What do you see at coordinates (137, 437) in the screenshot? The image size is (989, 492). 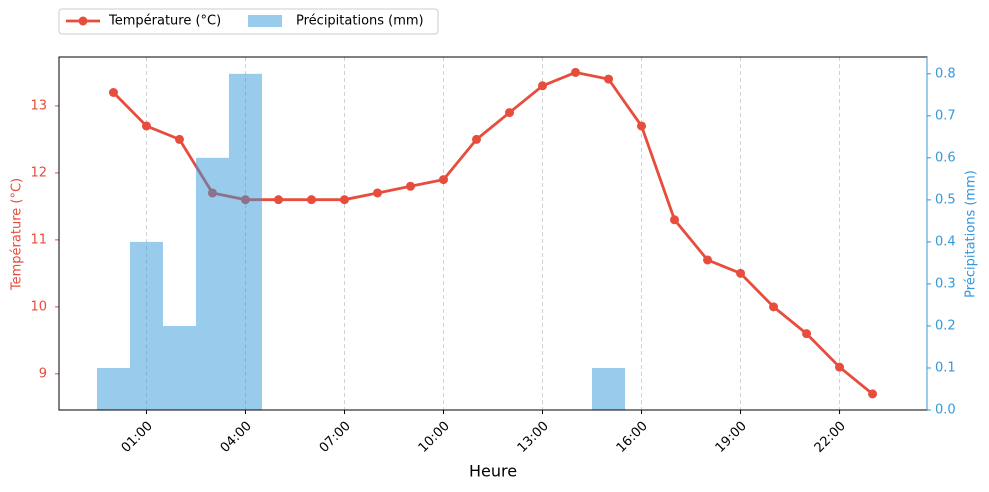 I see `x-tick-label: 01:00` at bounding box center [137, 437].